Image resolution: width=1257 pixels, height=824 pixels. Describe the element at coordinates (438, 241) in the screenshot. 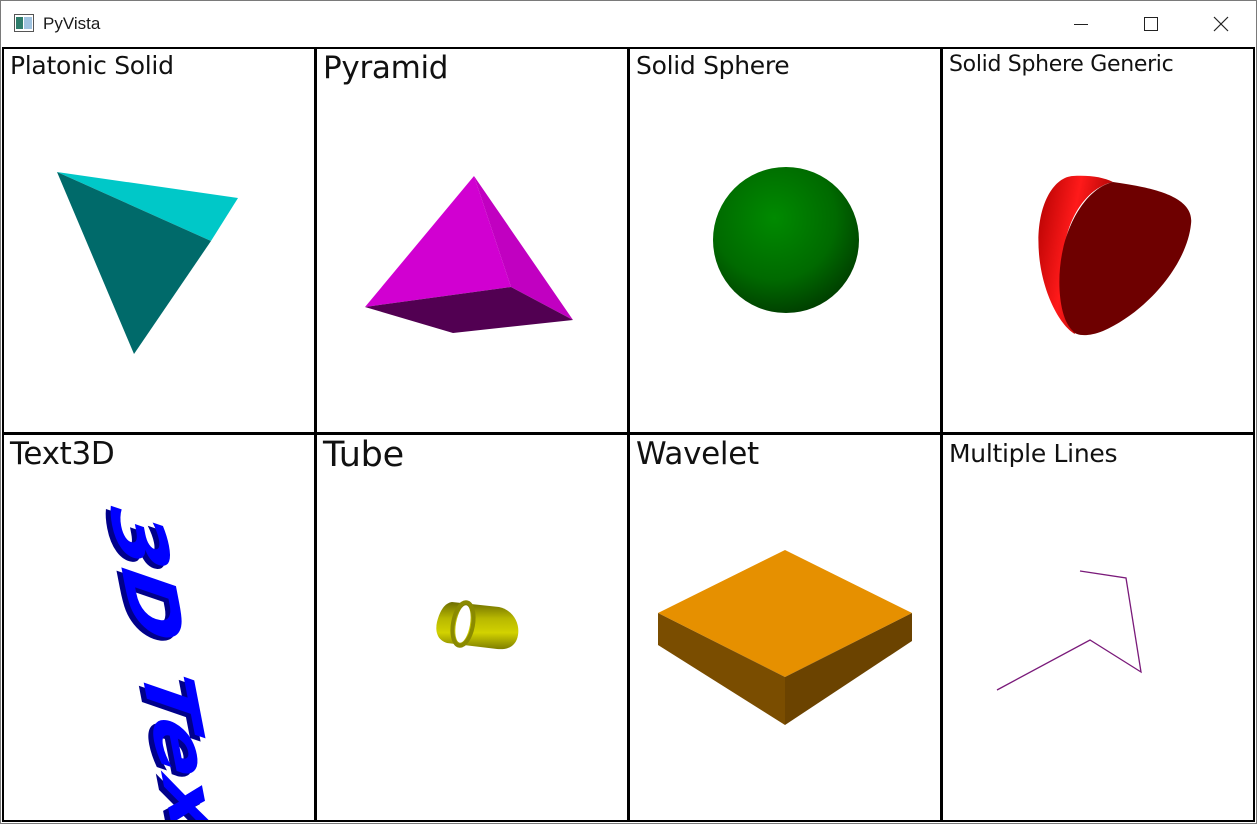

I see `pyramid-face-front` at that location.